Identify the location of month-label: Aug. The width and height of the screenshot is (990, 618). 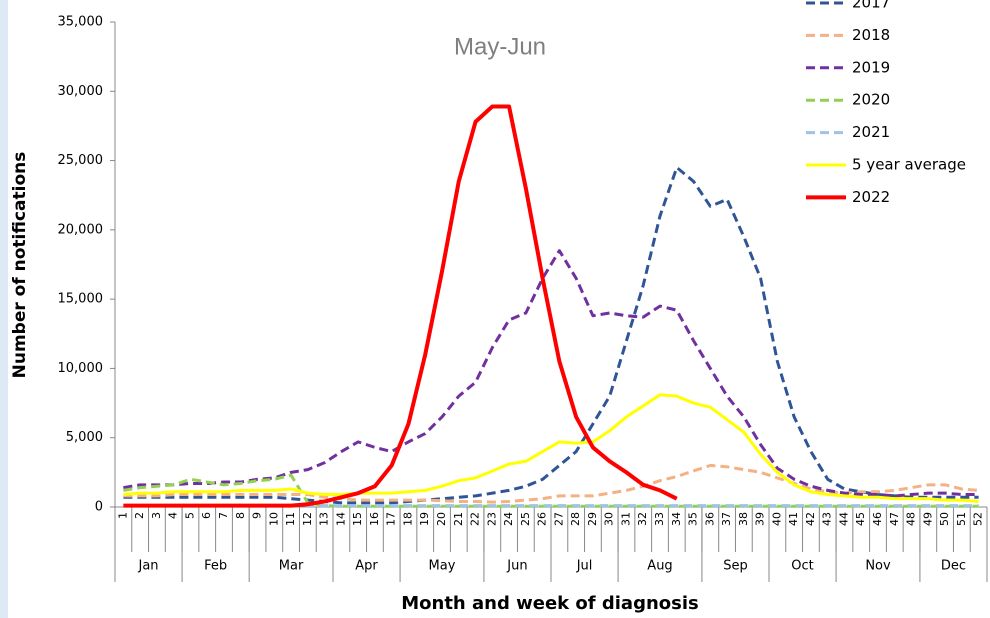
(659, 566).